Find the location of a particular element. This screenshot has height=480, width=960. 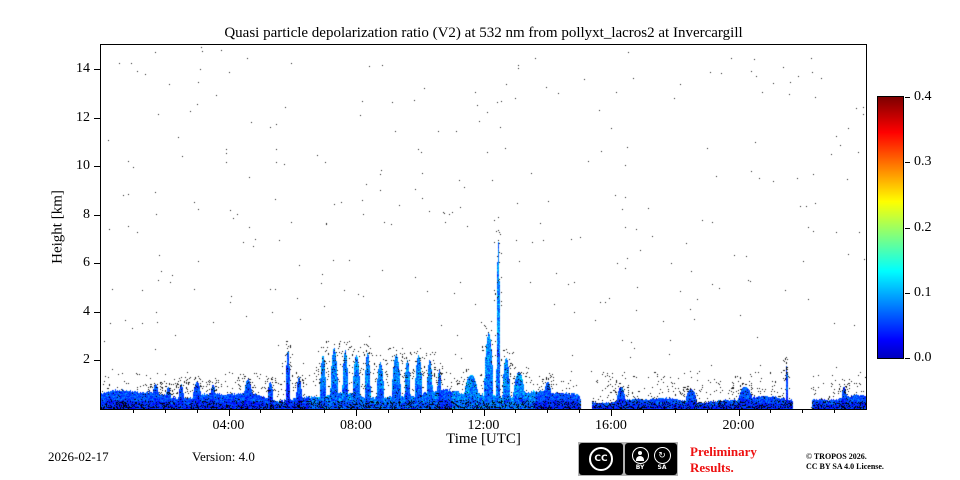

cc-by-person-head is located at coordinates (640, 452).